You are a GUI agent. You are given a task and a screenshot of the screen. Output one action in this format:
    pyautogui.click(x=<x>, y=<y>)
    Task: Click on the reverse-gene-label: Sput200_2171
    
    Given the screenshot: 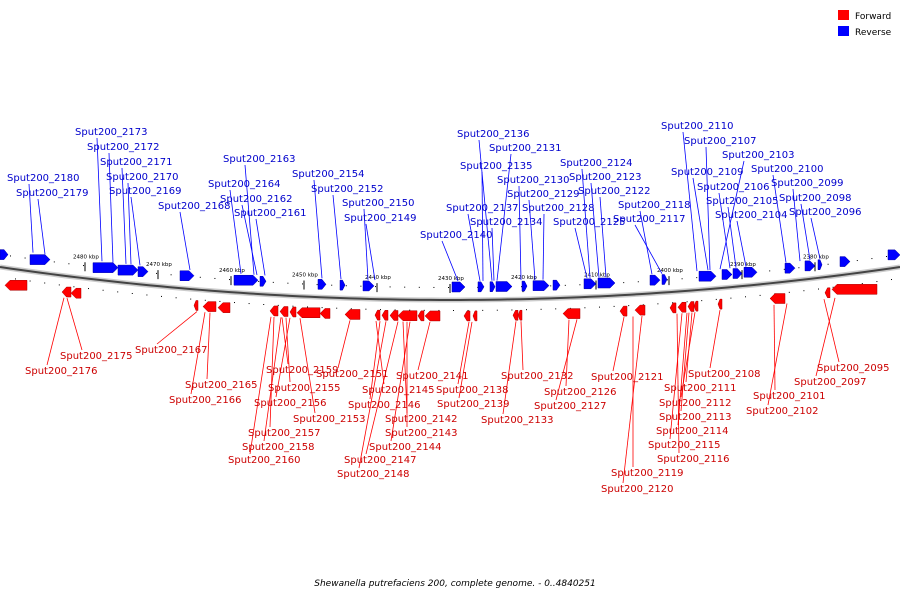 What is the action you would take?
    pyautogui.click(x=136, y=162)
    